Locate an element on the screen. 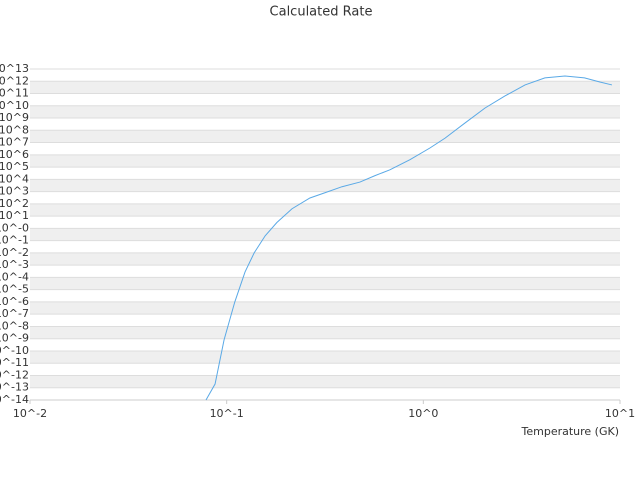  y-tick-label: 10^1 is located at coordinates (14, 215).